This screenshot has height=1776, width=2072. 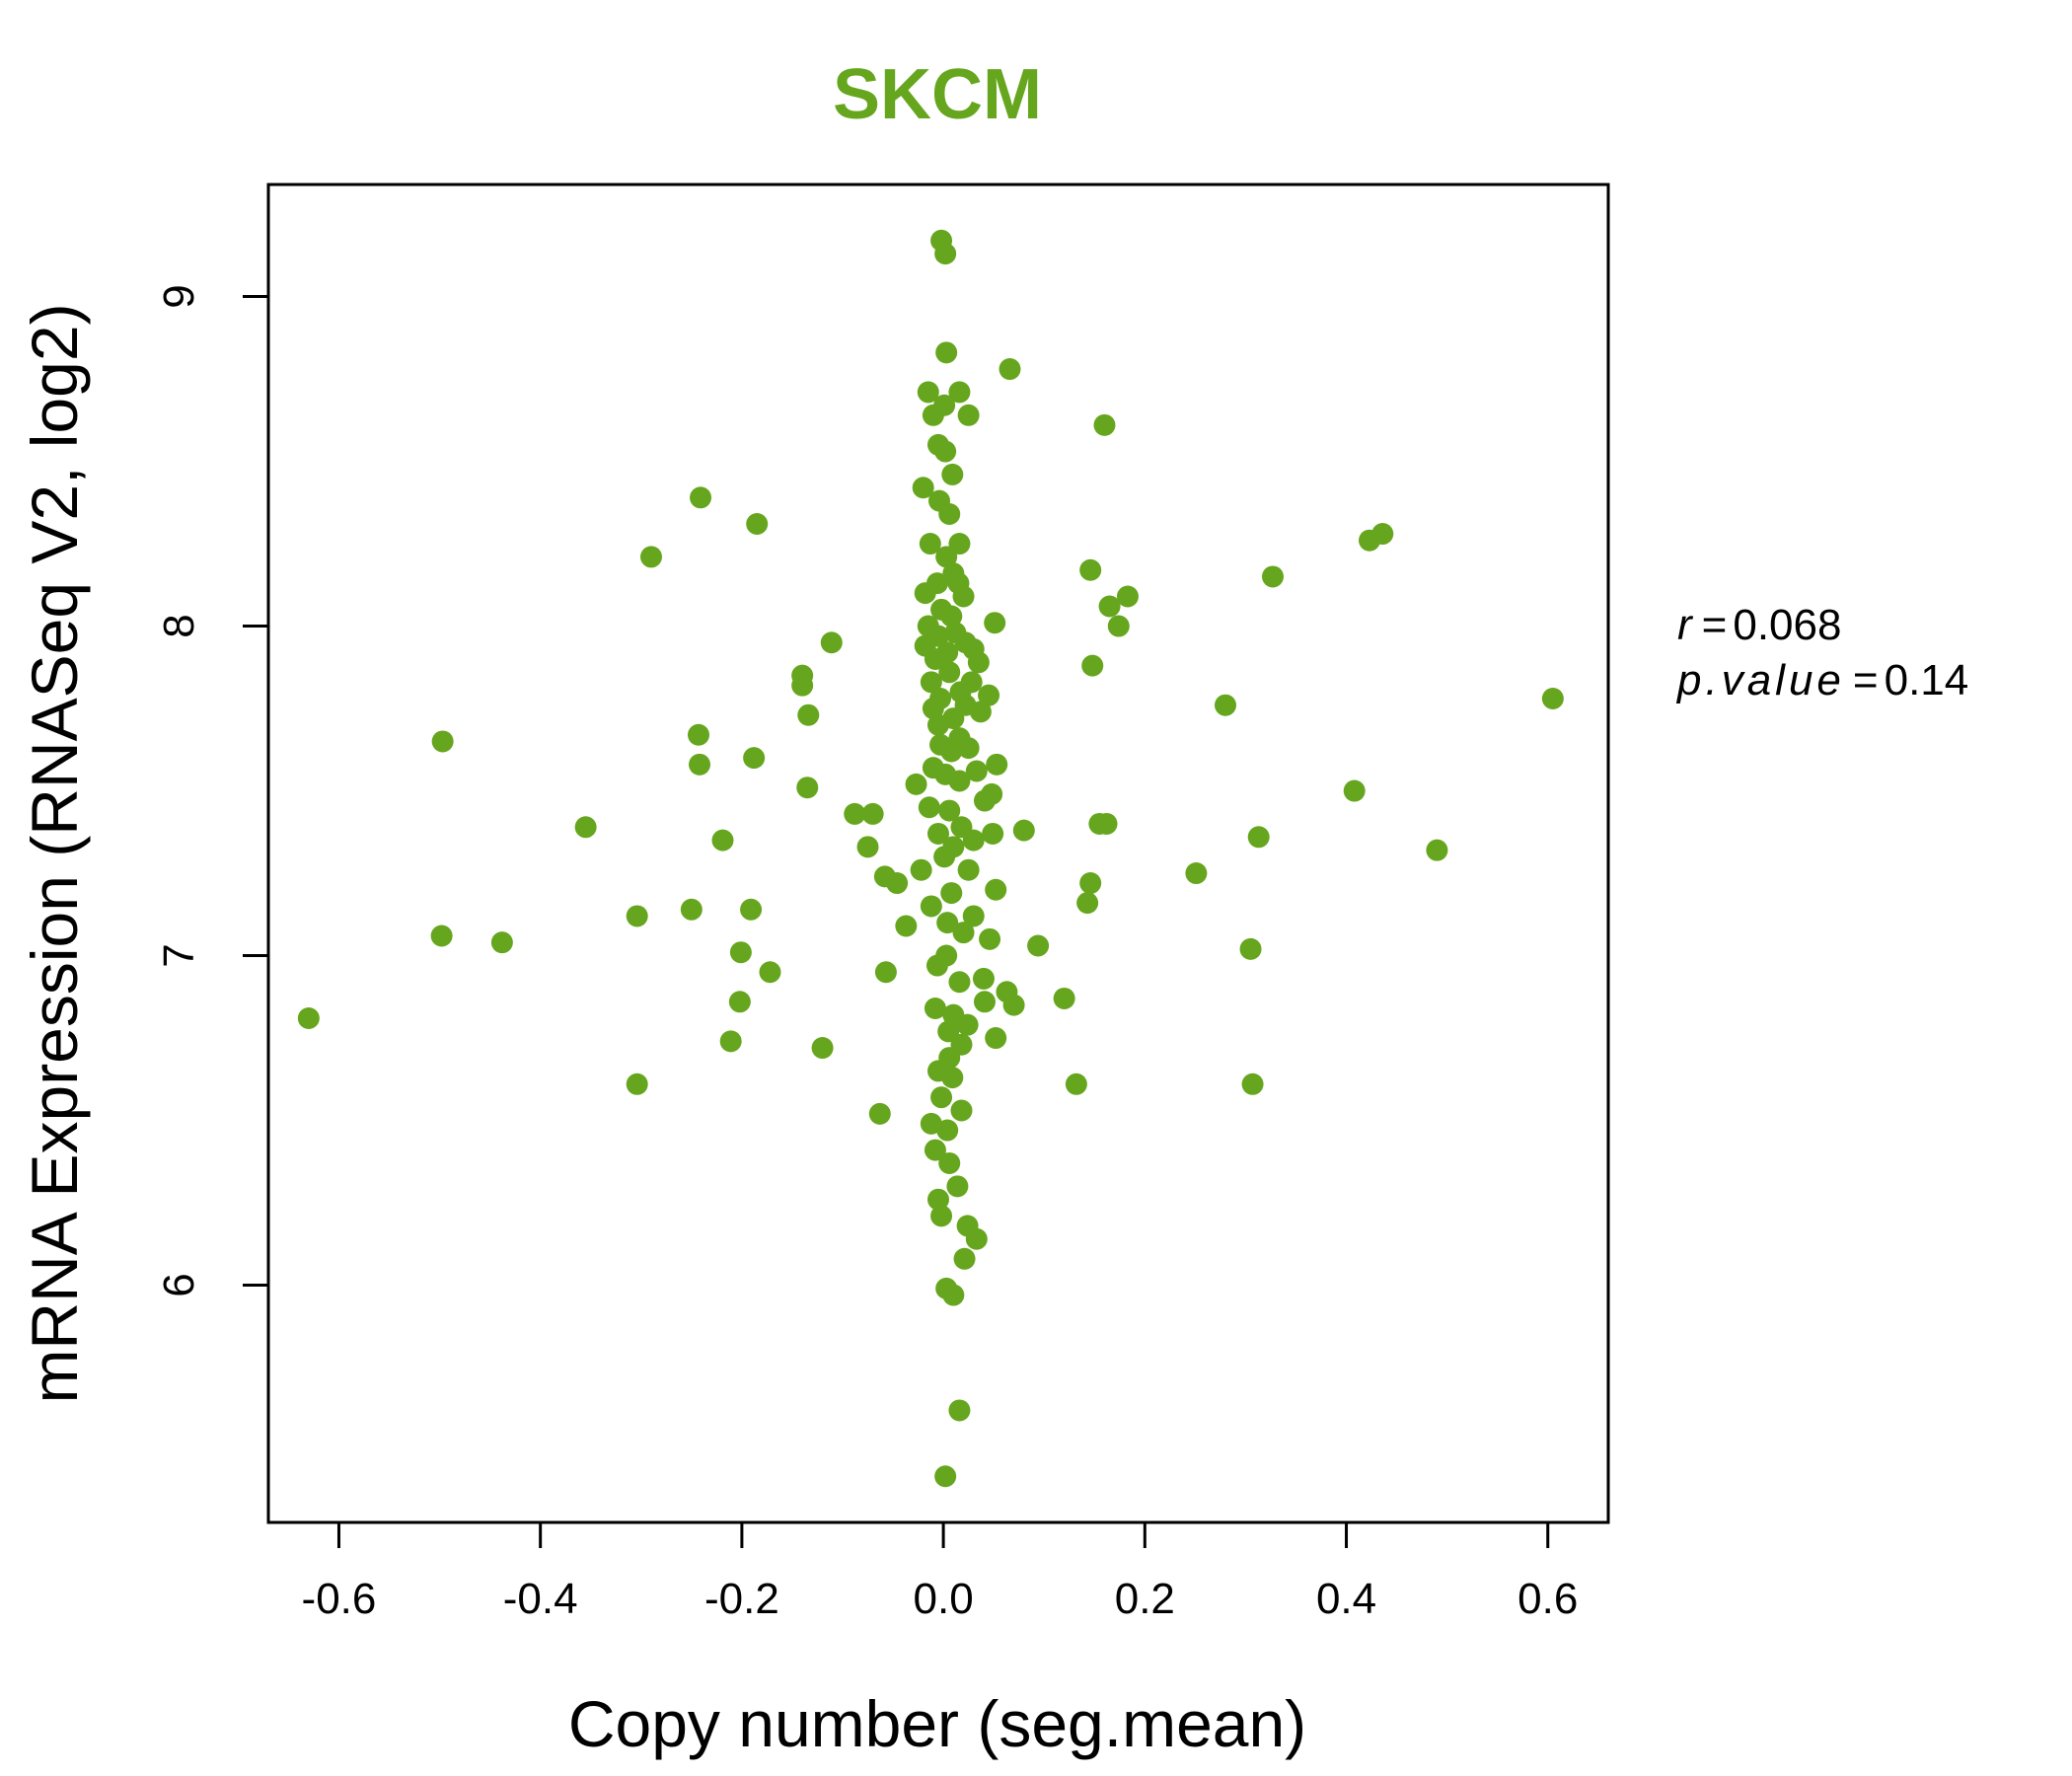 What do you see at coordinates (940, 1573) in the screenshot?
I see `x-axis: -0.6 -0.4 -0.2 0.0 0.2 0.4 0.6` at bounding box center [940, 1573].